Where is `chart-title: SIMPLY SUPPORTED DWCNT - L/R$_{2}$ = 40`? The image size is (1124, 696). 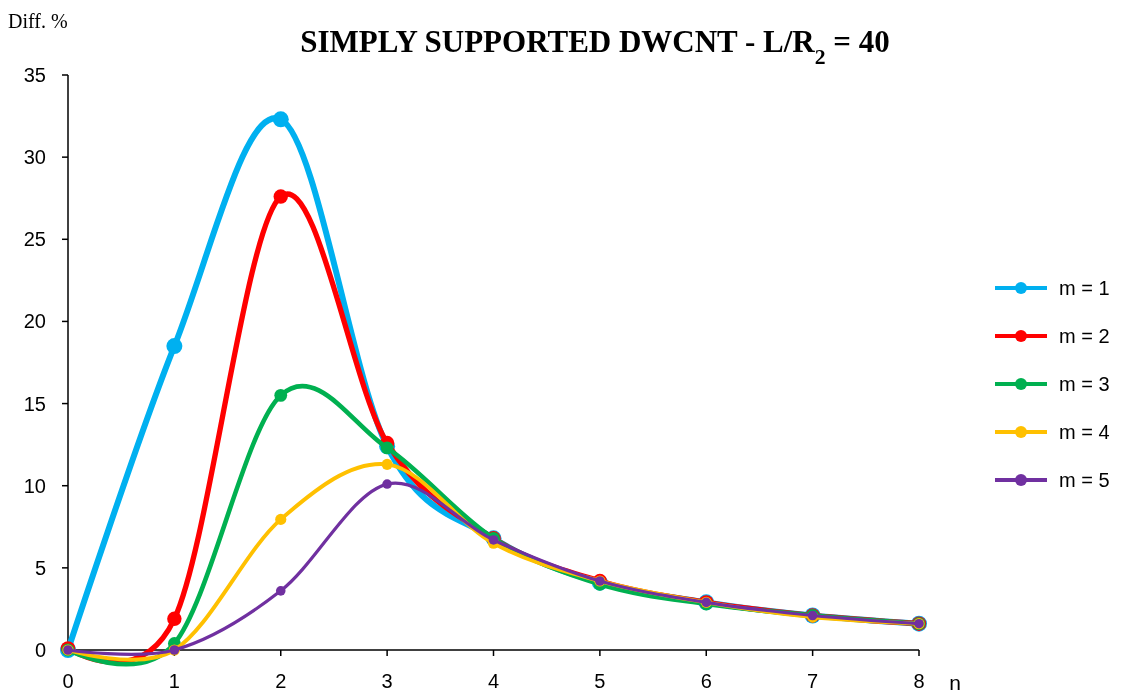
chart-title: SIMPLY SUPPORTED DWCNT - L/R$_{2}$ = 40 is located at coordinates (595, 46).